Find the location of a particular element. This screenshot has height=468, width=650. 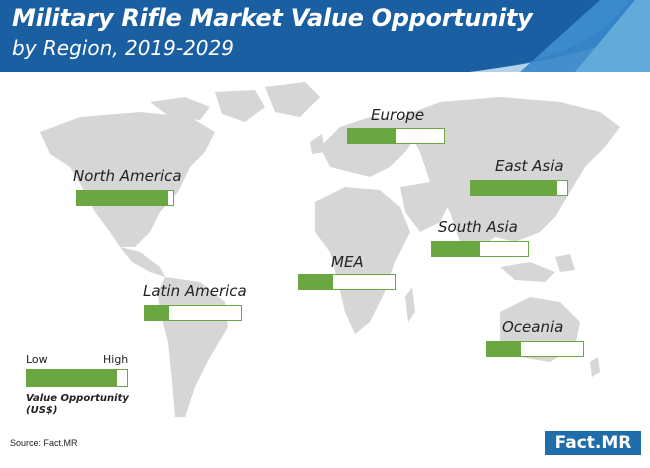

bar-oceania is located at coordinates (535, 349).